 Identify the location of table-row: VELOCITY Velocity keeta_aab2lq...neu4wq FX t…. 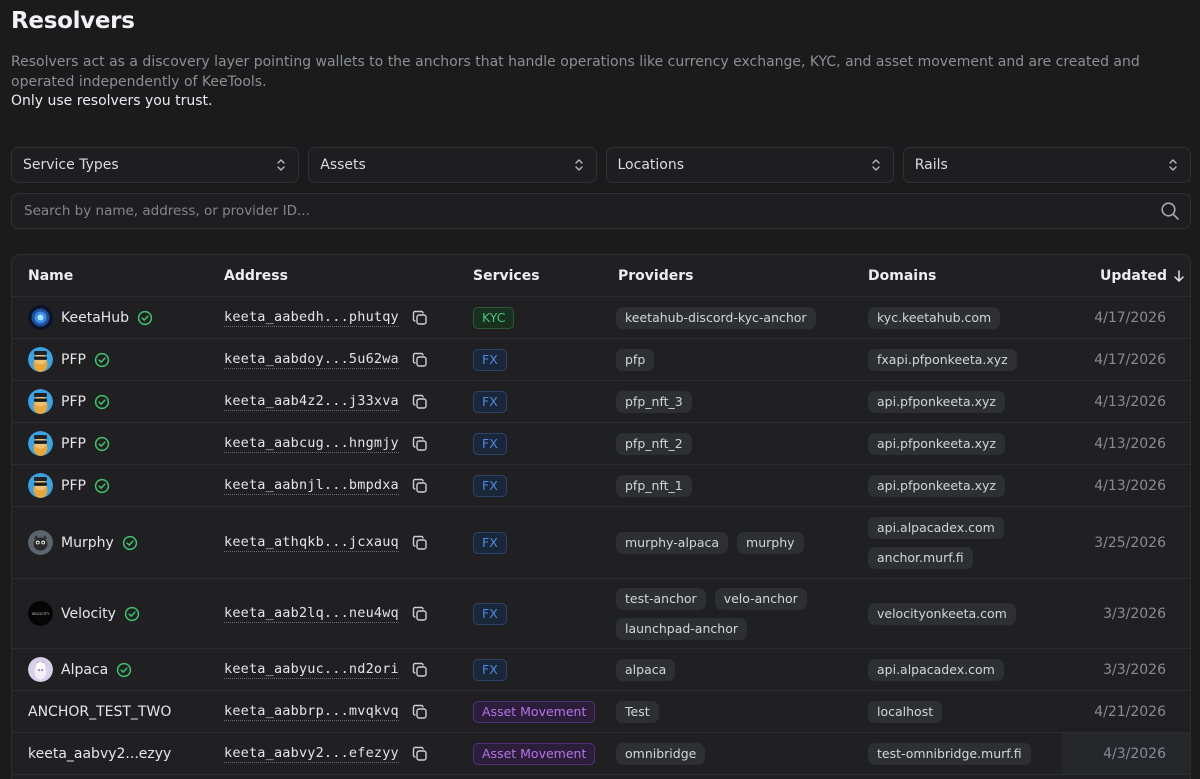
(601, 614).